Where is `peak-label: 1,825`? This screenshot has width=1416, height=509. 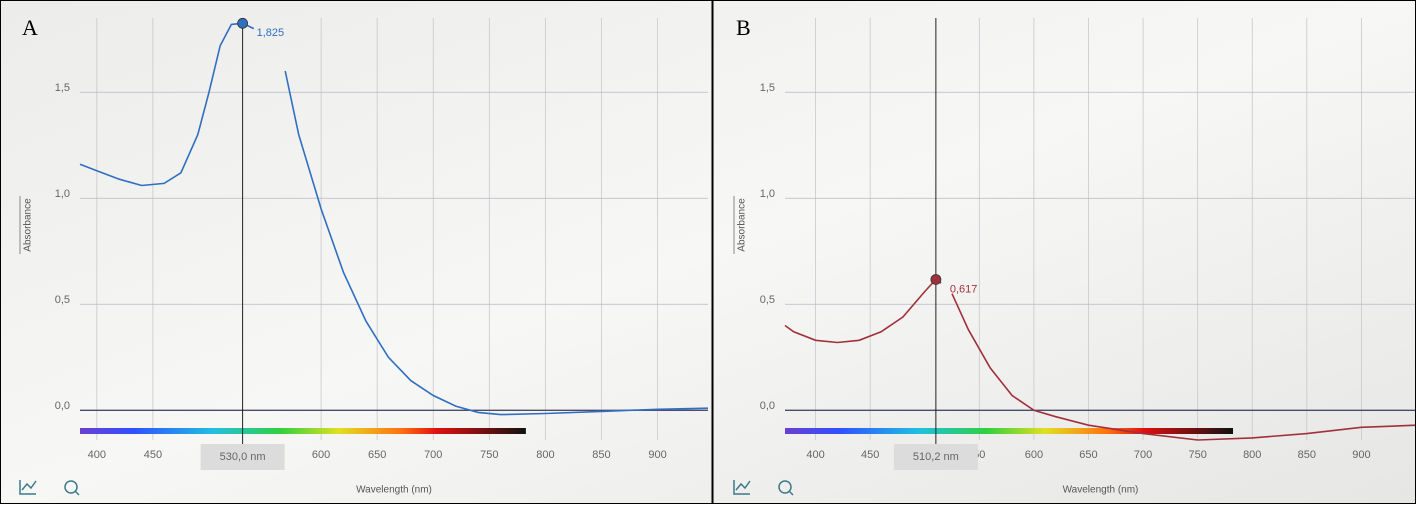
peak-label: 1,825 is located at coordinates (271, 33).